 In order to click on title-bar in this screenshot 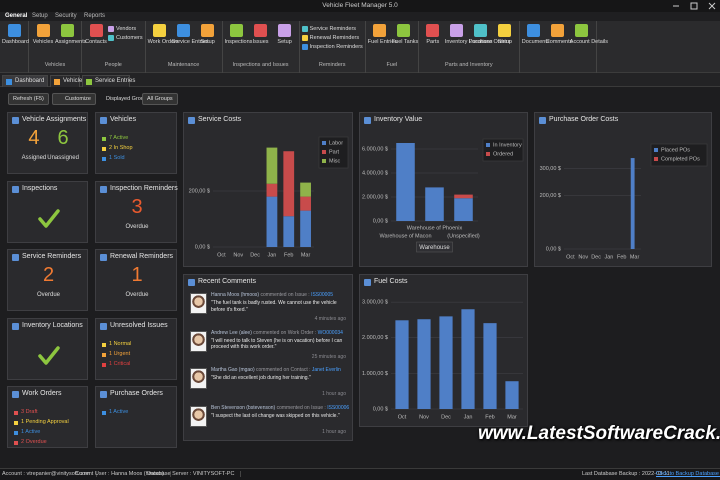, I will do `click(360, 6)`.